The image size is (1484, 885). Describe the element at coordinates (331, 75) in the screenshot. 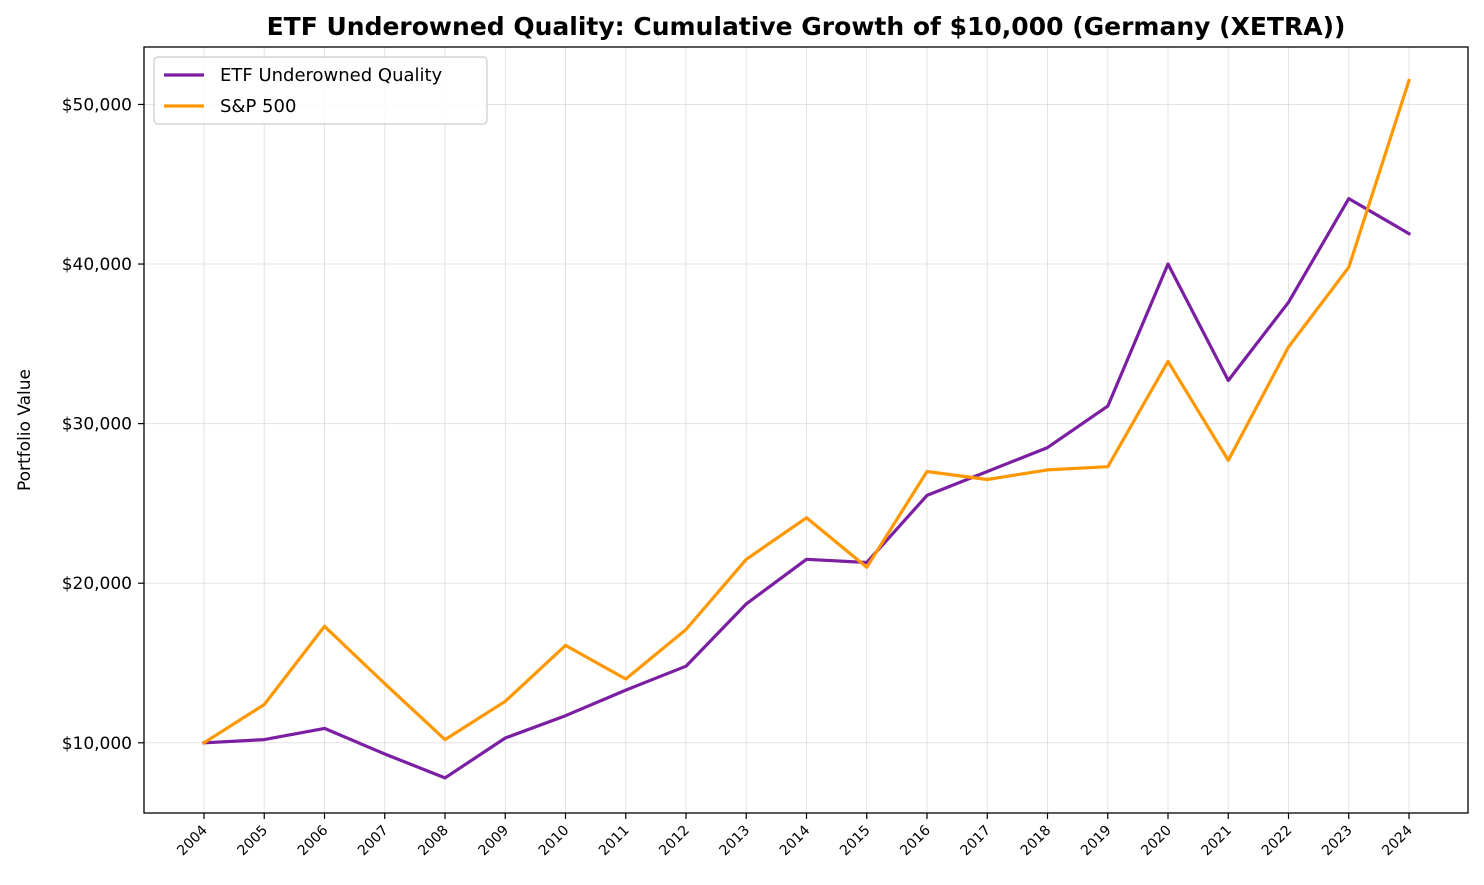

I see `legend-label: ETF Underowned Quality` at that location.